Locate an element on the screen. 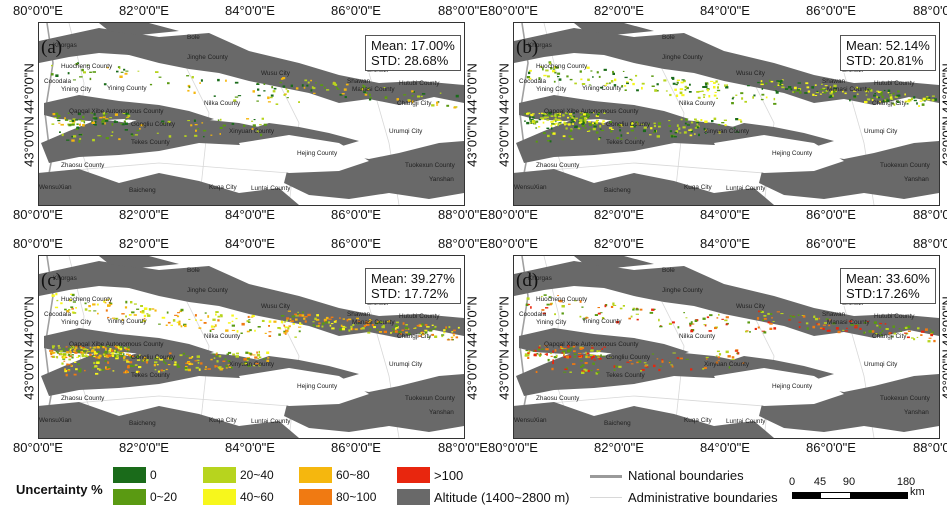 The image size is (947, 515). stats-mean: Mean: 33.60% is located at coordinates (888, 278).